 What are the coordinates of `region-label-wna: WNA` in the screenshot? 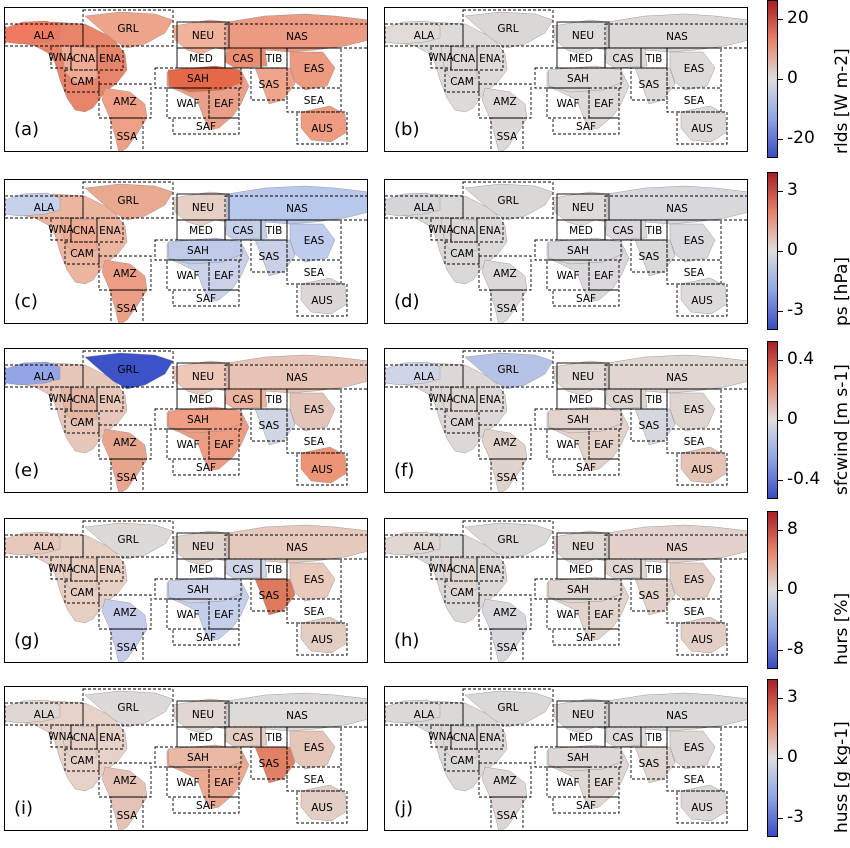 It's located at (61, 569).